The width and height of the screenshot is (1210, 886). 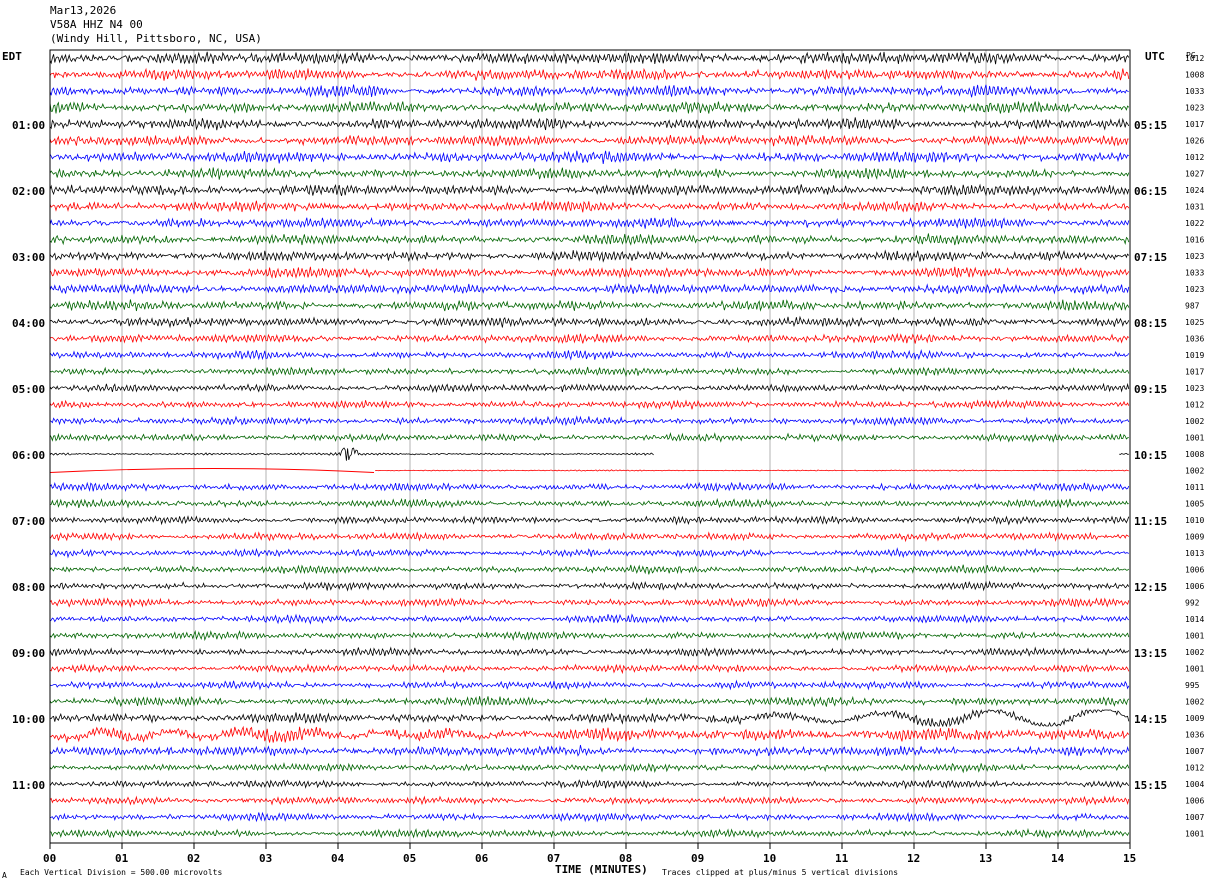 I want to click on row-offset-label: 1022, so click(x=1194, y=223).